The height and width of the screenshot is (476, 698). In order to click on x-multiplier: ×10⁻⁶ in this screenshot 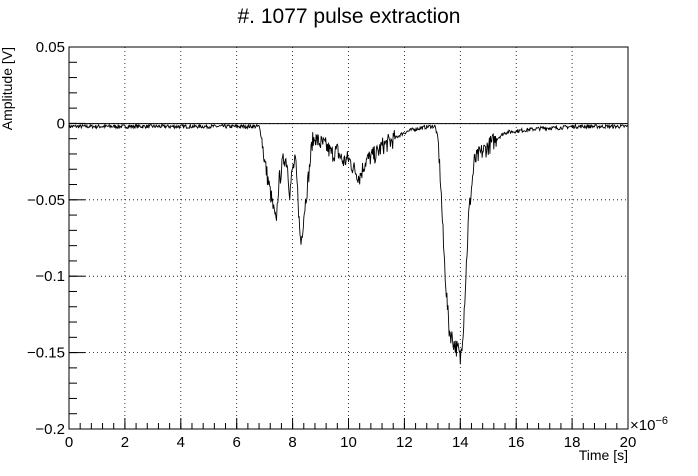, I will do `click(649, 424)`.